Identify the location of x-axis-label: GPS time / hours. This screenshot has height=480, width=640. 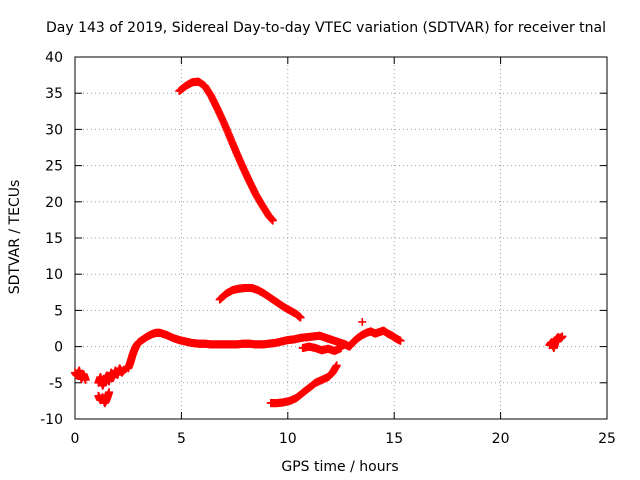
(339, 467).